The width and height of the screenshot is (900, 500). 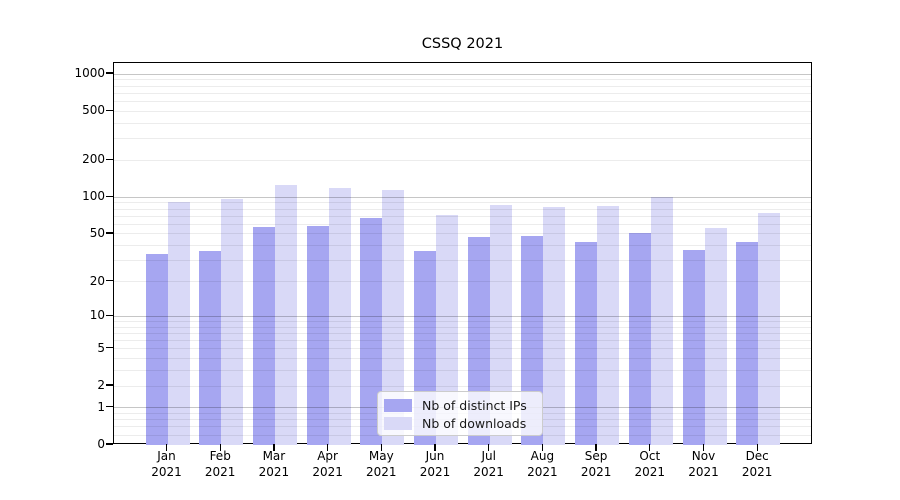 I want to click on x-tick-label: May 2021, so click(x=381, y=464).